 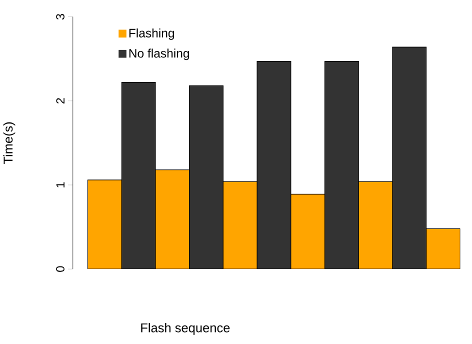 I want to click on y-tick-label: 1, so click(x=60, y=185).